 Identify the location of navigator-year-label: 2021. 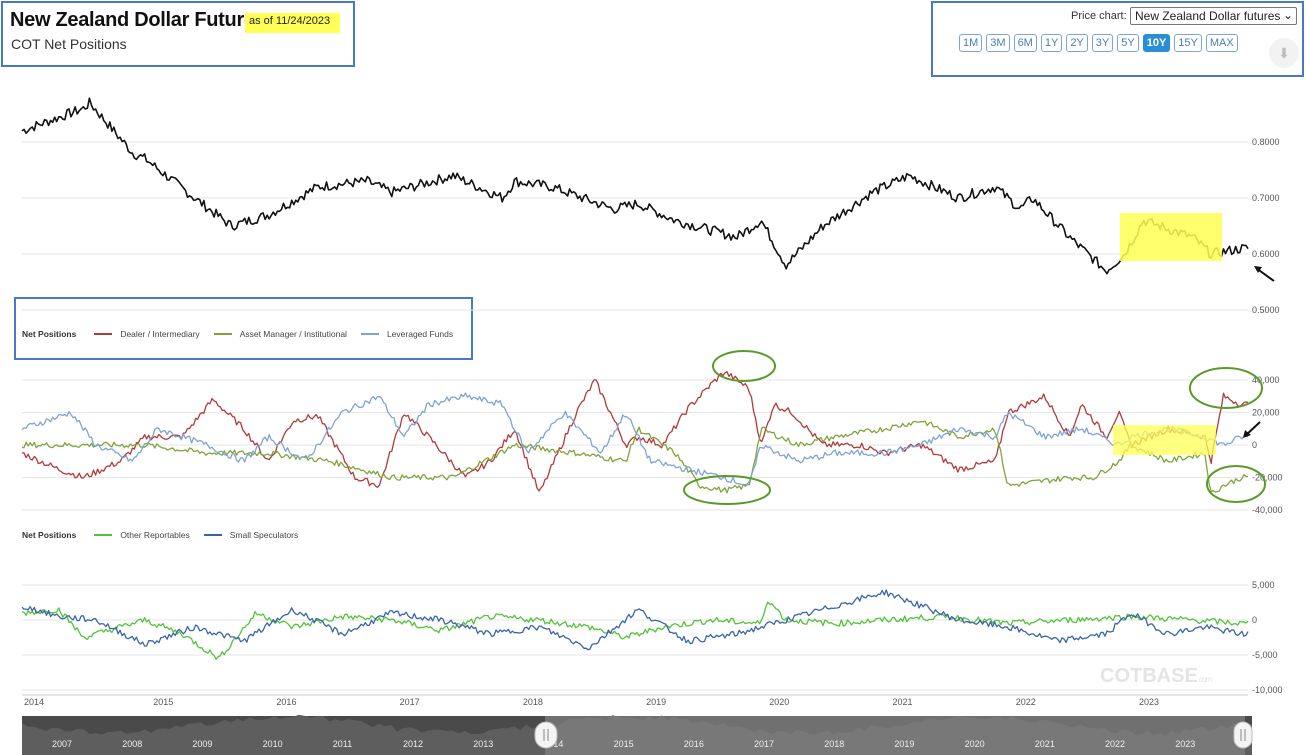
(1045, 744).